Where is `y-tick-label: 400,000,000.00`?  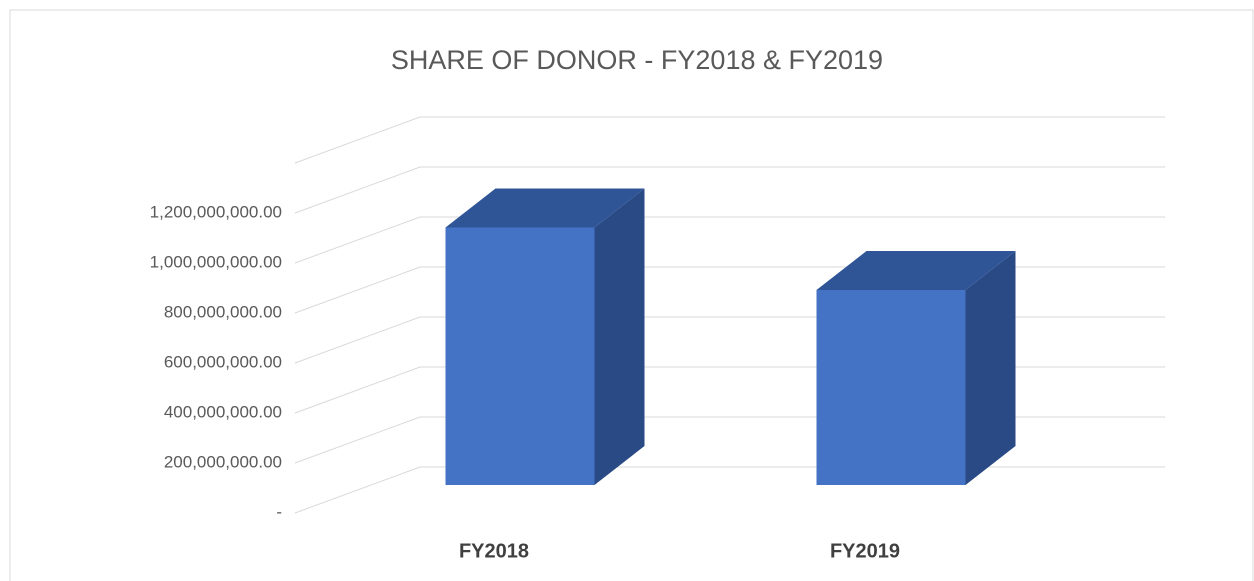
y-tick-label: 400,000,000.00 is located at coordinates (223, 411).